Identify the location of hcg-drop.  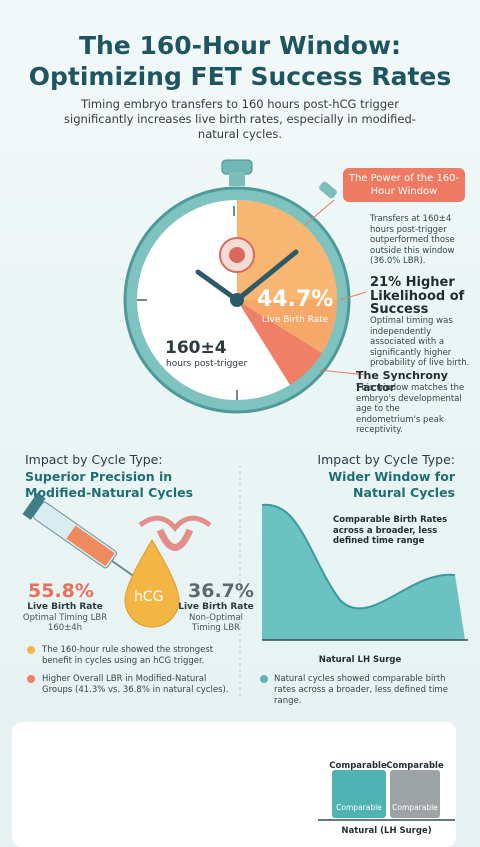
(152, 583).